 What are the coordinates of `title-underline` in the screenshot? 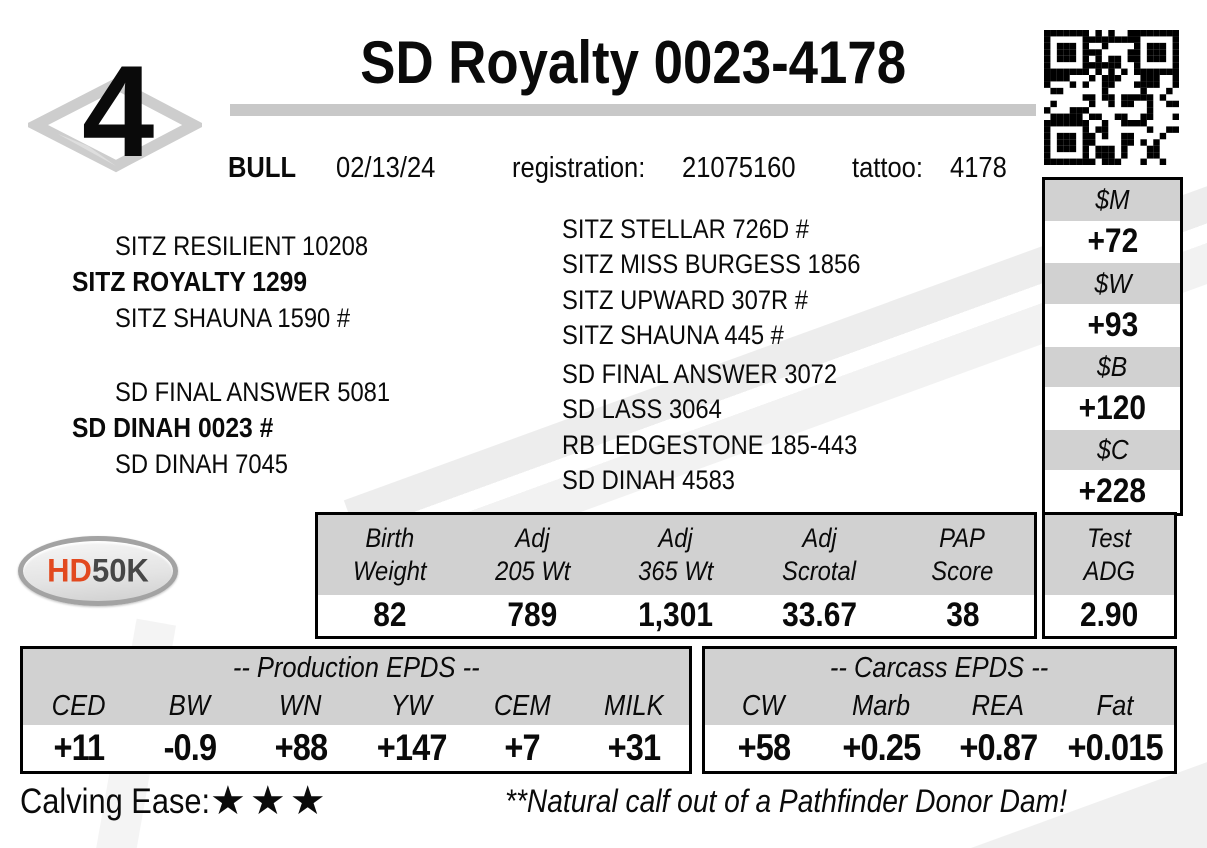 It's located at (633, 110).